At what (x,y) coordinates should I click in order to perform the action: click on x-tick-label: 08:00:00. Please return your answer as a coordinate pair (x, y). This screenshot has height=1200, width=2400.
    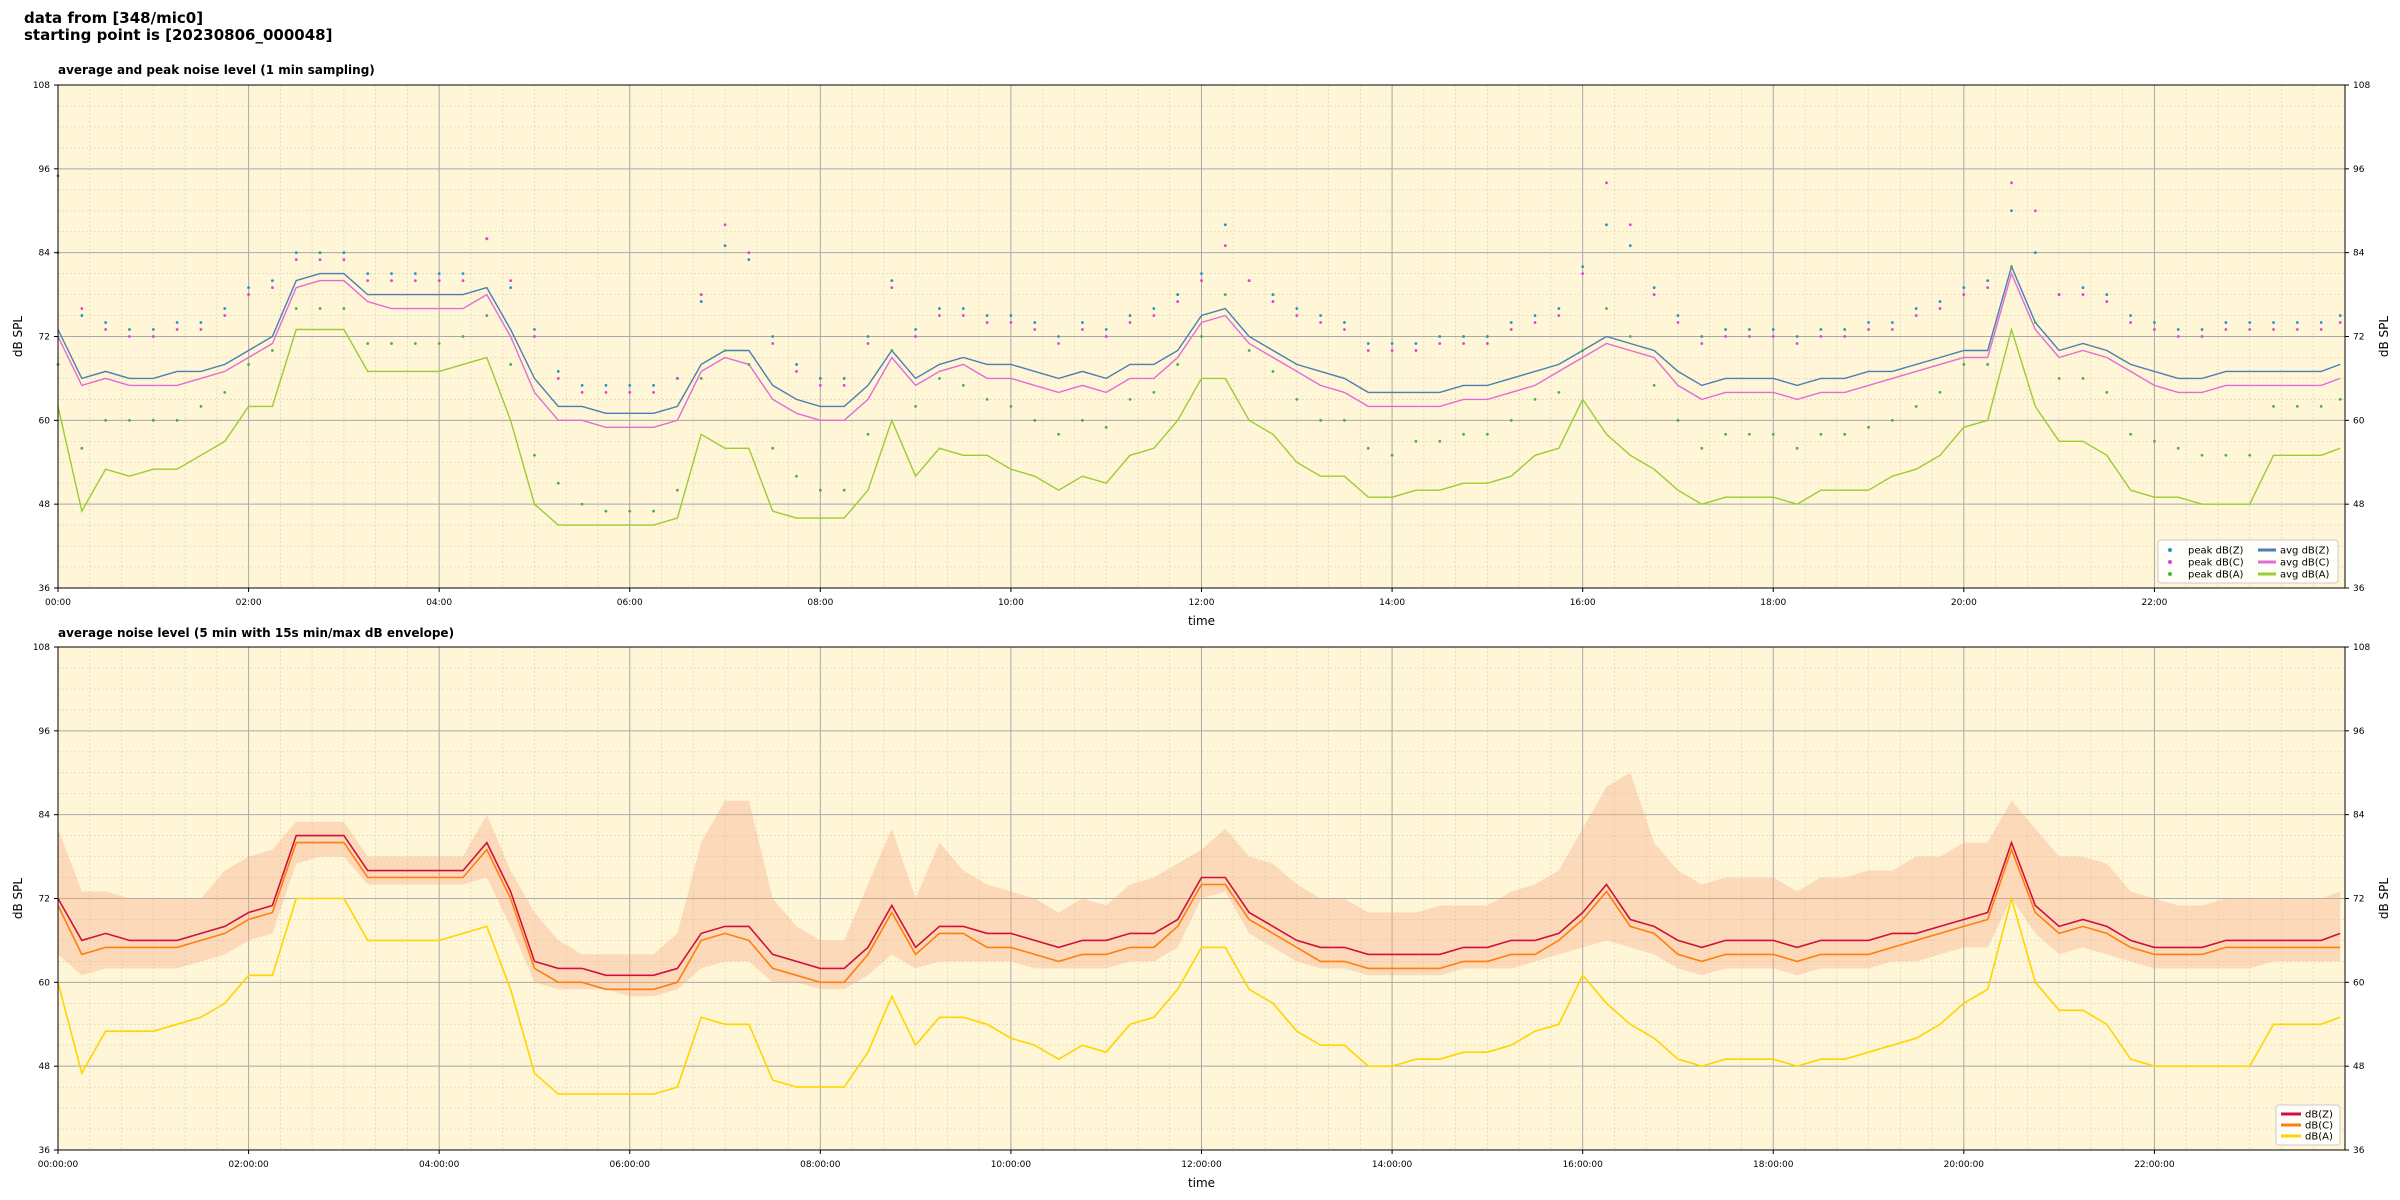
    Looking at the image, I should click on (820, 1165).